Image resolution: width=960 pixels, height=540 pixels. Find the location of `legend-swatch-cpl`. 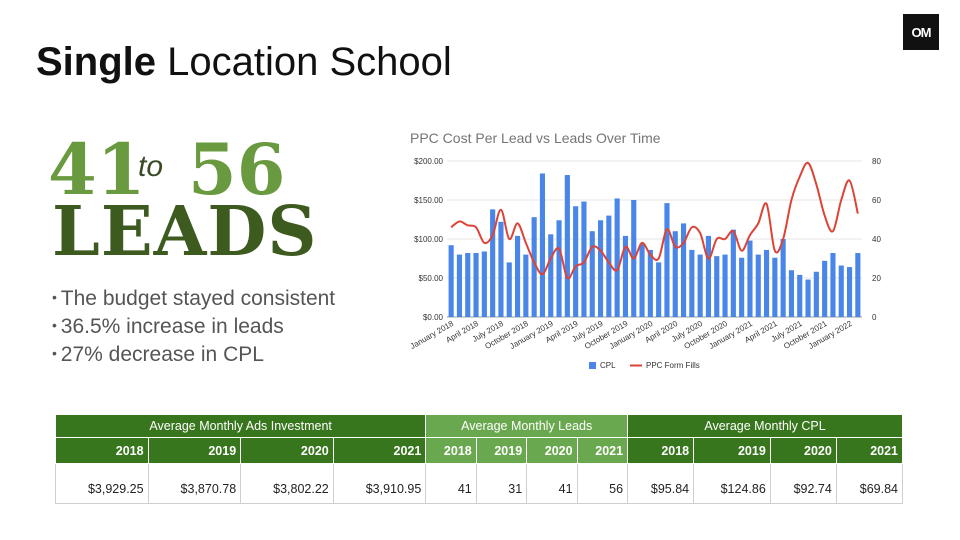

legend-swatch-cpl is located at coordinates (592, 365).